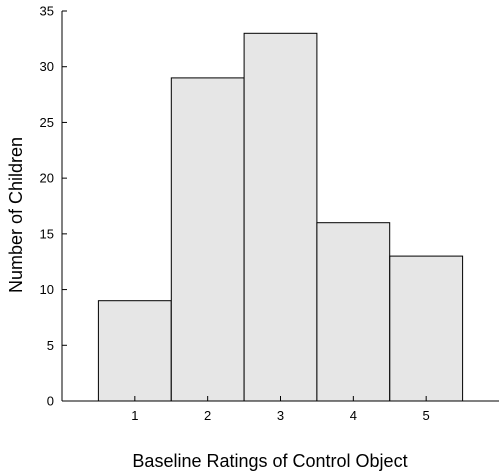  I want to click on y-tick-label: 10, so click(47, 289).